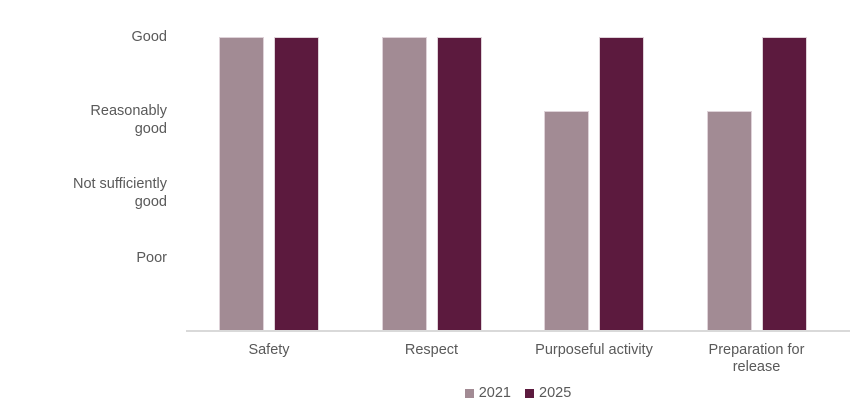 This screenshot has width=851, height=419. What do you see at coordinates (729, 220) in the screenshot?
I see `bar-2021-preparation-for-release` at bounding box center [729, 220].